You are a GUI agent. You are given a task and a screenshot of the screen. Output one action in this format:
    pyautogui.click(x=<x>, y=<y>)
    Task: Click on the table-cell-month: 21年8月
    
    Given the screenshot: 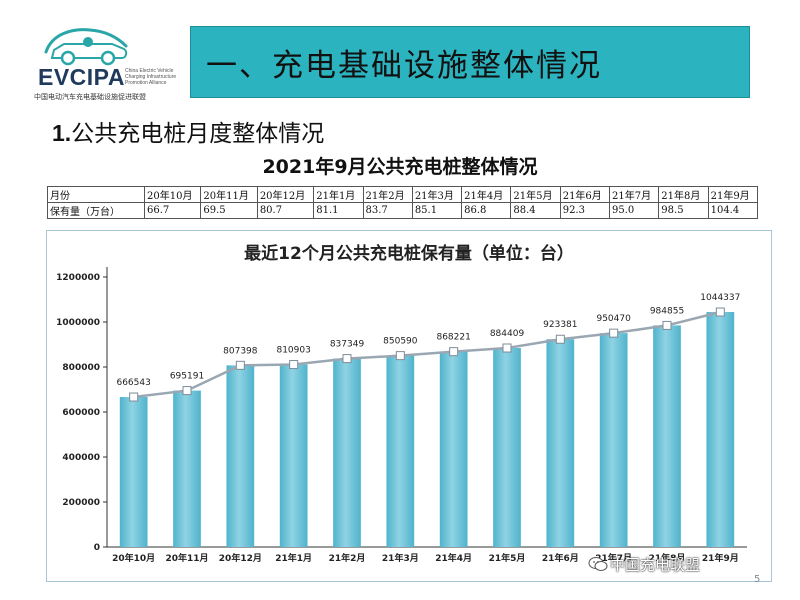 What is the action you would take?
    pyautogui.click(x=683, y=194)
    